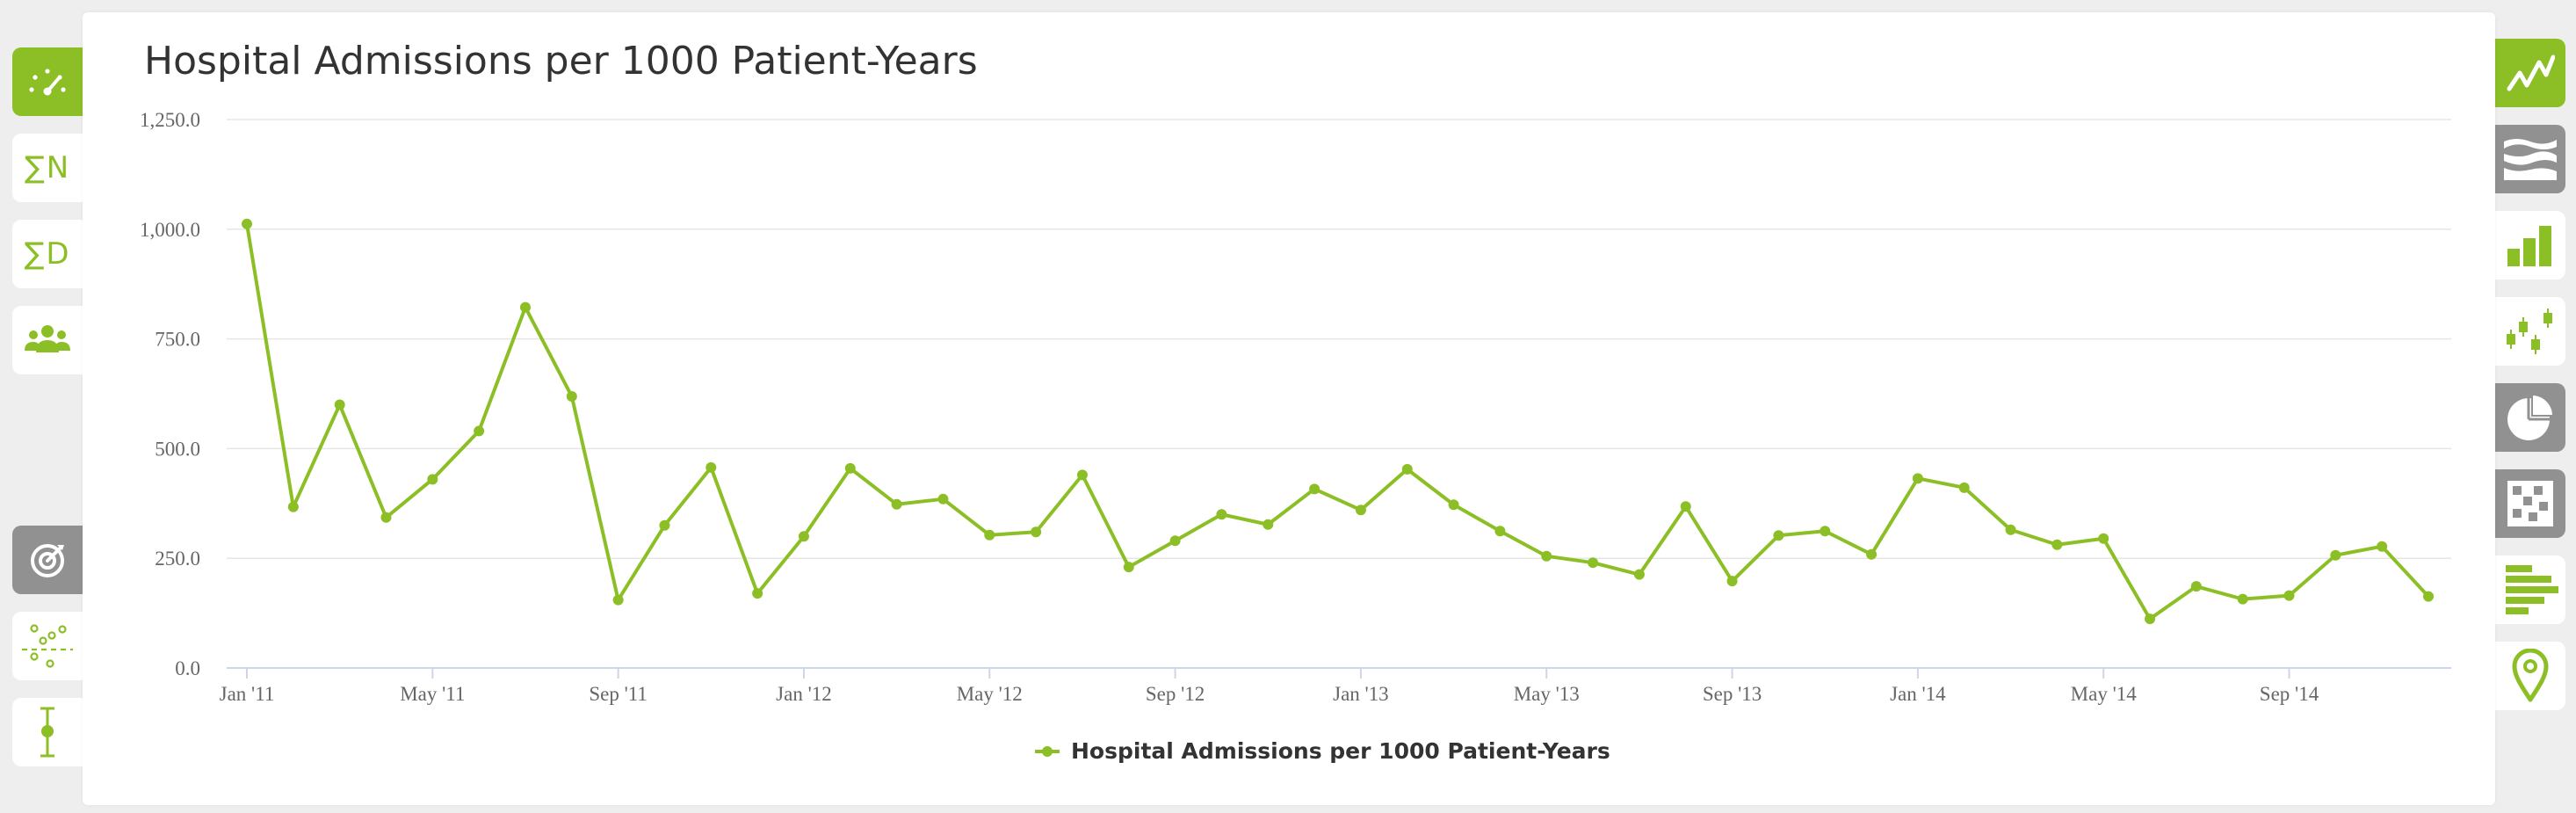 Image resolution: width=2576 pixels, height=813 pixels. I want to click on candlestick-button, so click(2530, 331).